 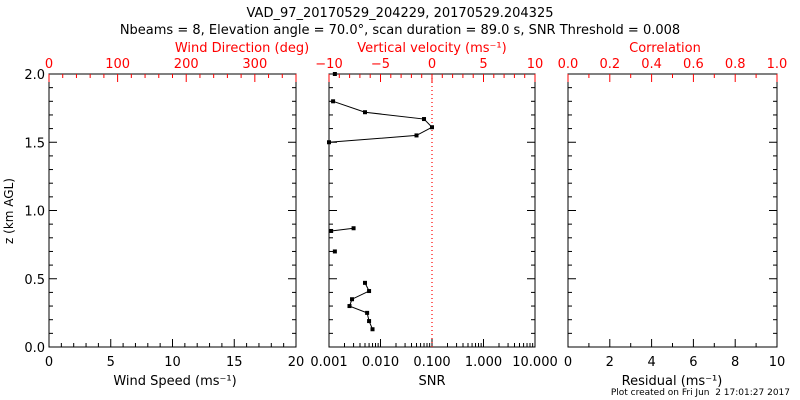 What do you see at coordinates (651, 362) in the screenshot?
I see `residual-xtick-label: 4` at bounding box center [651, 362].